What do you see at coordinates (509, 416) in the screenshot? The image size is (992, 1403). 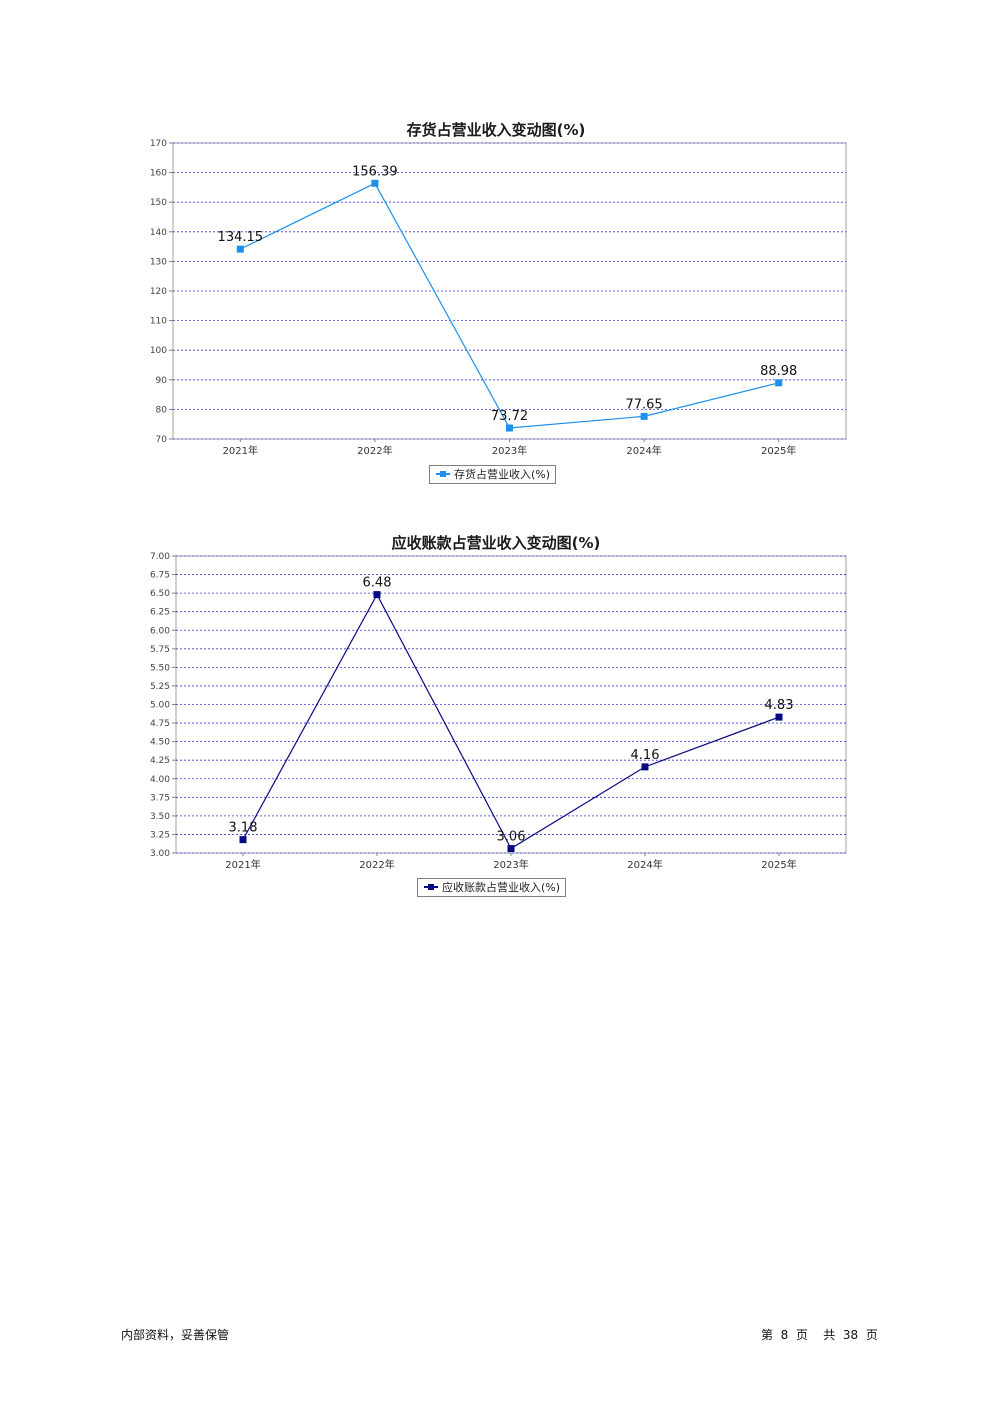 I see `data-label: 73.72` at bounding box center [509, 416].